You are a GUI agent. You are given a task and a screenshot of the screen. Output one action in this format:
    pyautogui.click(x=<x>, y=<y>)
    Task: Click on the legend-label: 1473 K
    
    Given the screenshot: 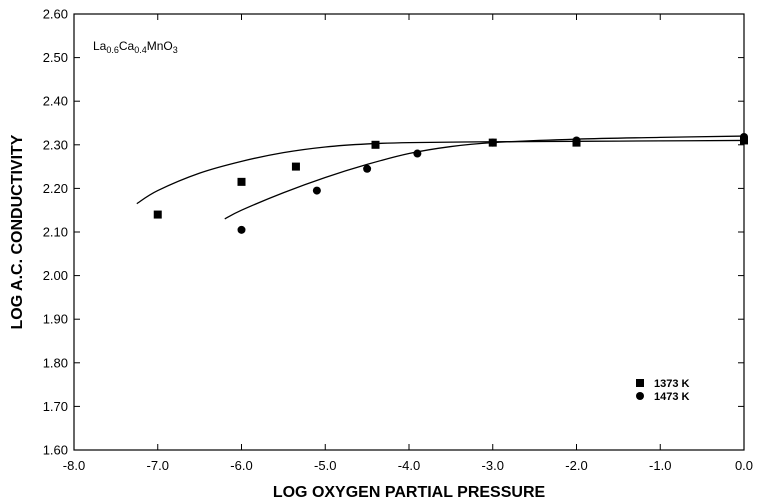 What is the action you would take?
    pyautogui.click(x=672, y=397)
    